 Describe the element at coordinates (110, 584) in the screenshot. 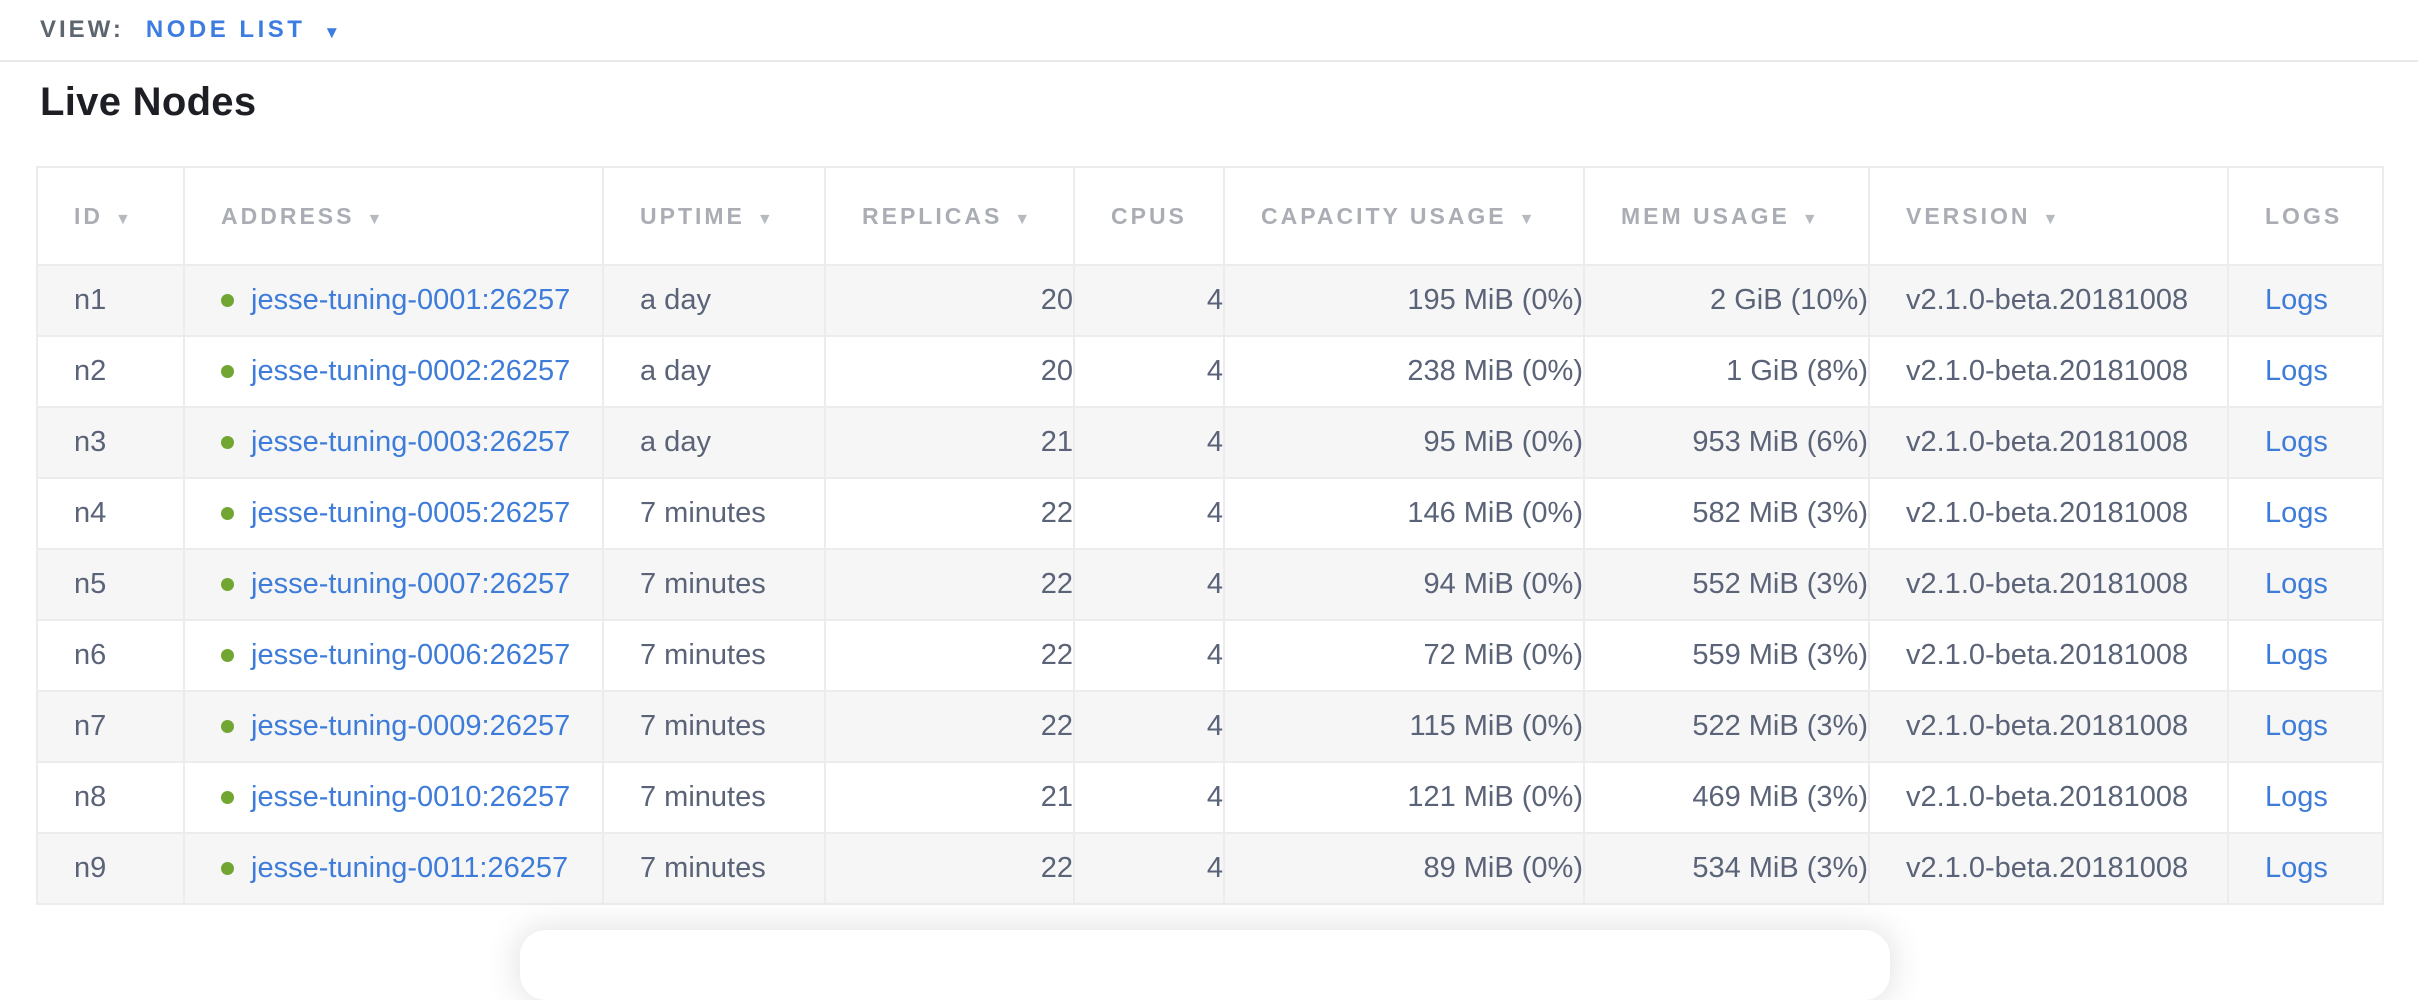

I see `cell-id: n5` at that location.